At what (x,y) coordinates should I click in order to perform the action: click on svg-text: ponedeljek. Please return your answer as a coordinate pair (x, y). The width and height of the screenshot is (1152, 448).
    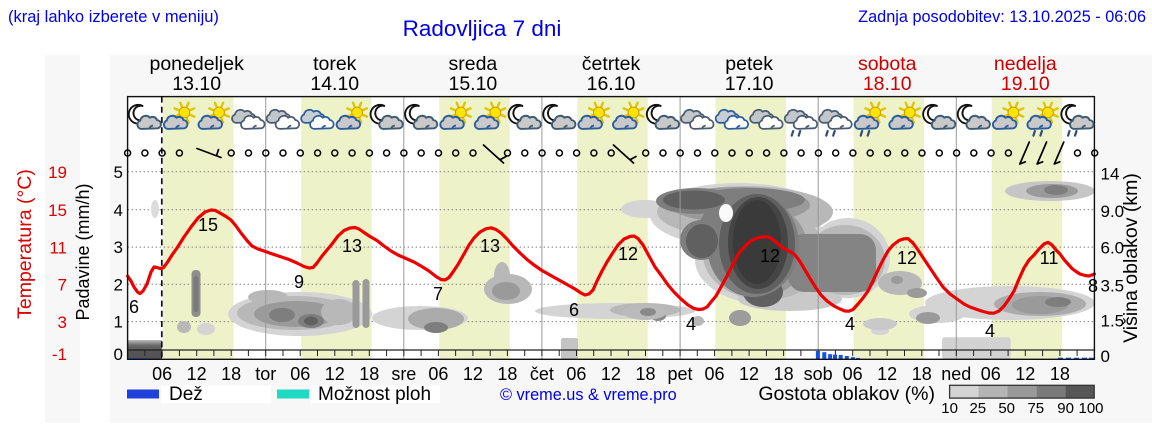
    Looking at the image, I should click on (196, 64).